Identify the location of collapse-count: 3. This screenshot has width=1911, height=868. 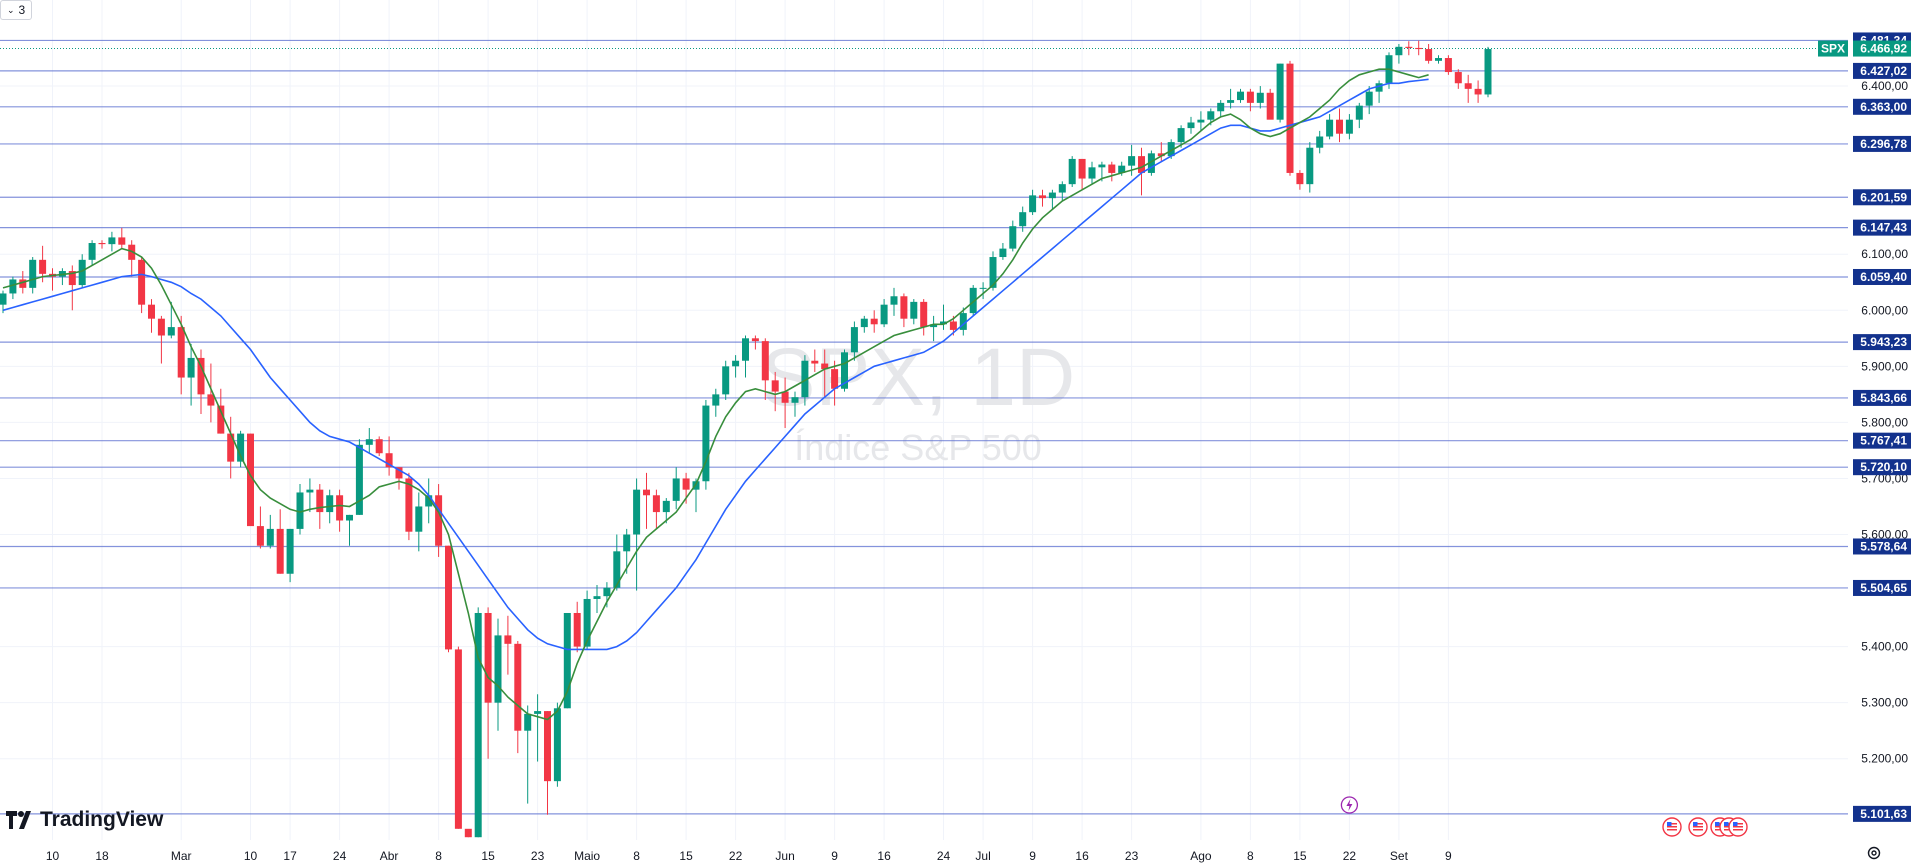
(22, 10).